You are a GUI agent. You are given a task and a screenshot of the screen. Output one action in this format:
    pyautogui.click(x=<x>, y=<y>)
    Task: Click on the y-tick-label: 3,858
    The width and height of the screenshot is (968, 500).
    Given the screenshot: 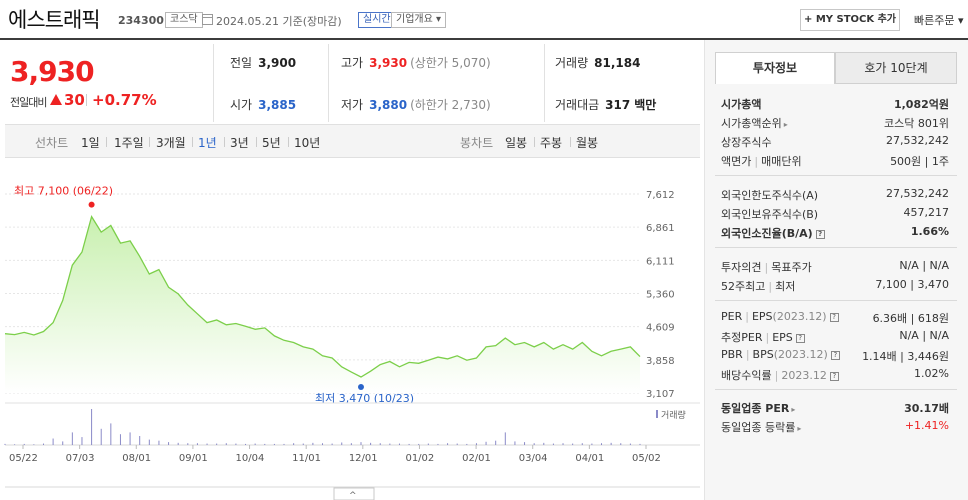 What is the action you would take?
    pyautogui.click(x=660, y=361)
    